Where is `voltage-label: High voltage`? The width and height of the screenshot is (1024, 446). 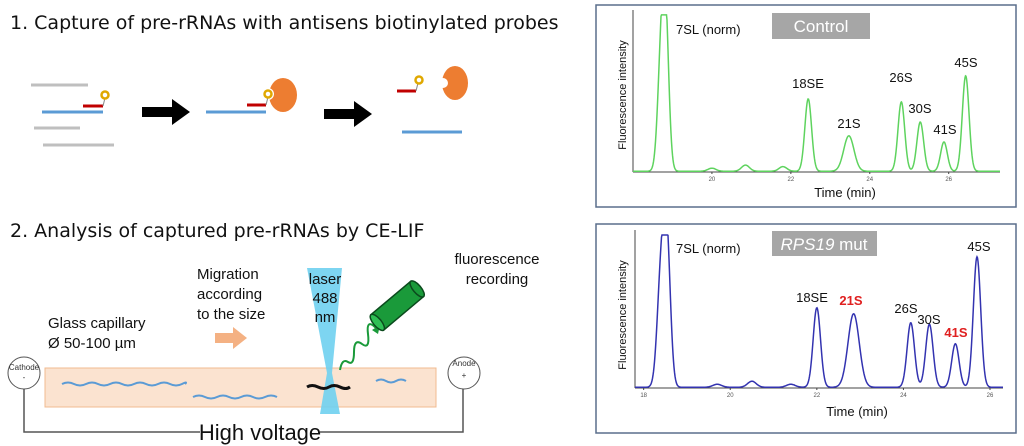
voltage-label: High voltage is located at coordinates (260, 432).